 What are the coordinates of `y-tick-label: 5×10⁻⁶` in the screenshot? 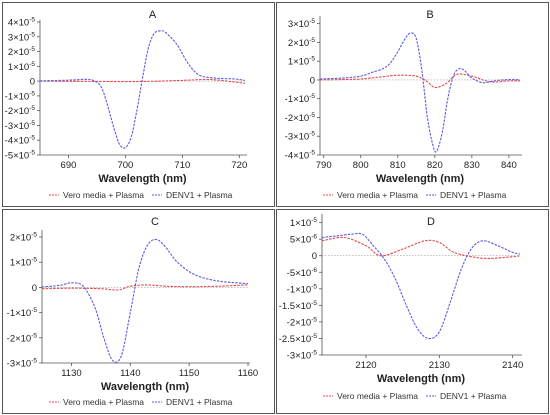 It's located at (304, 240).